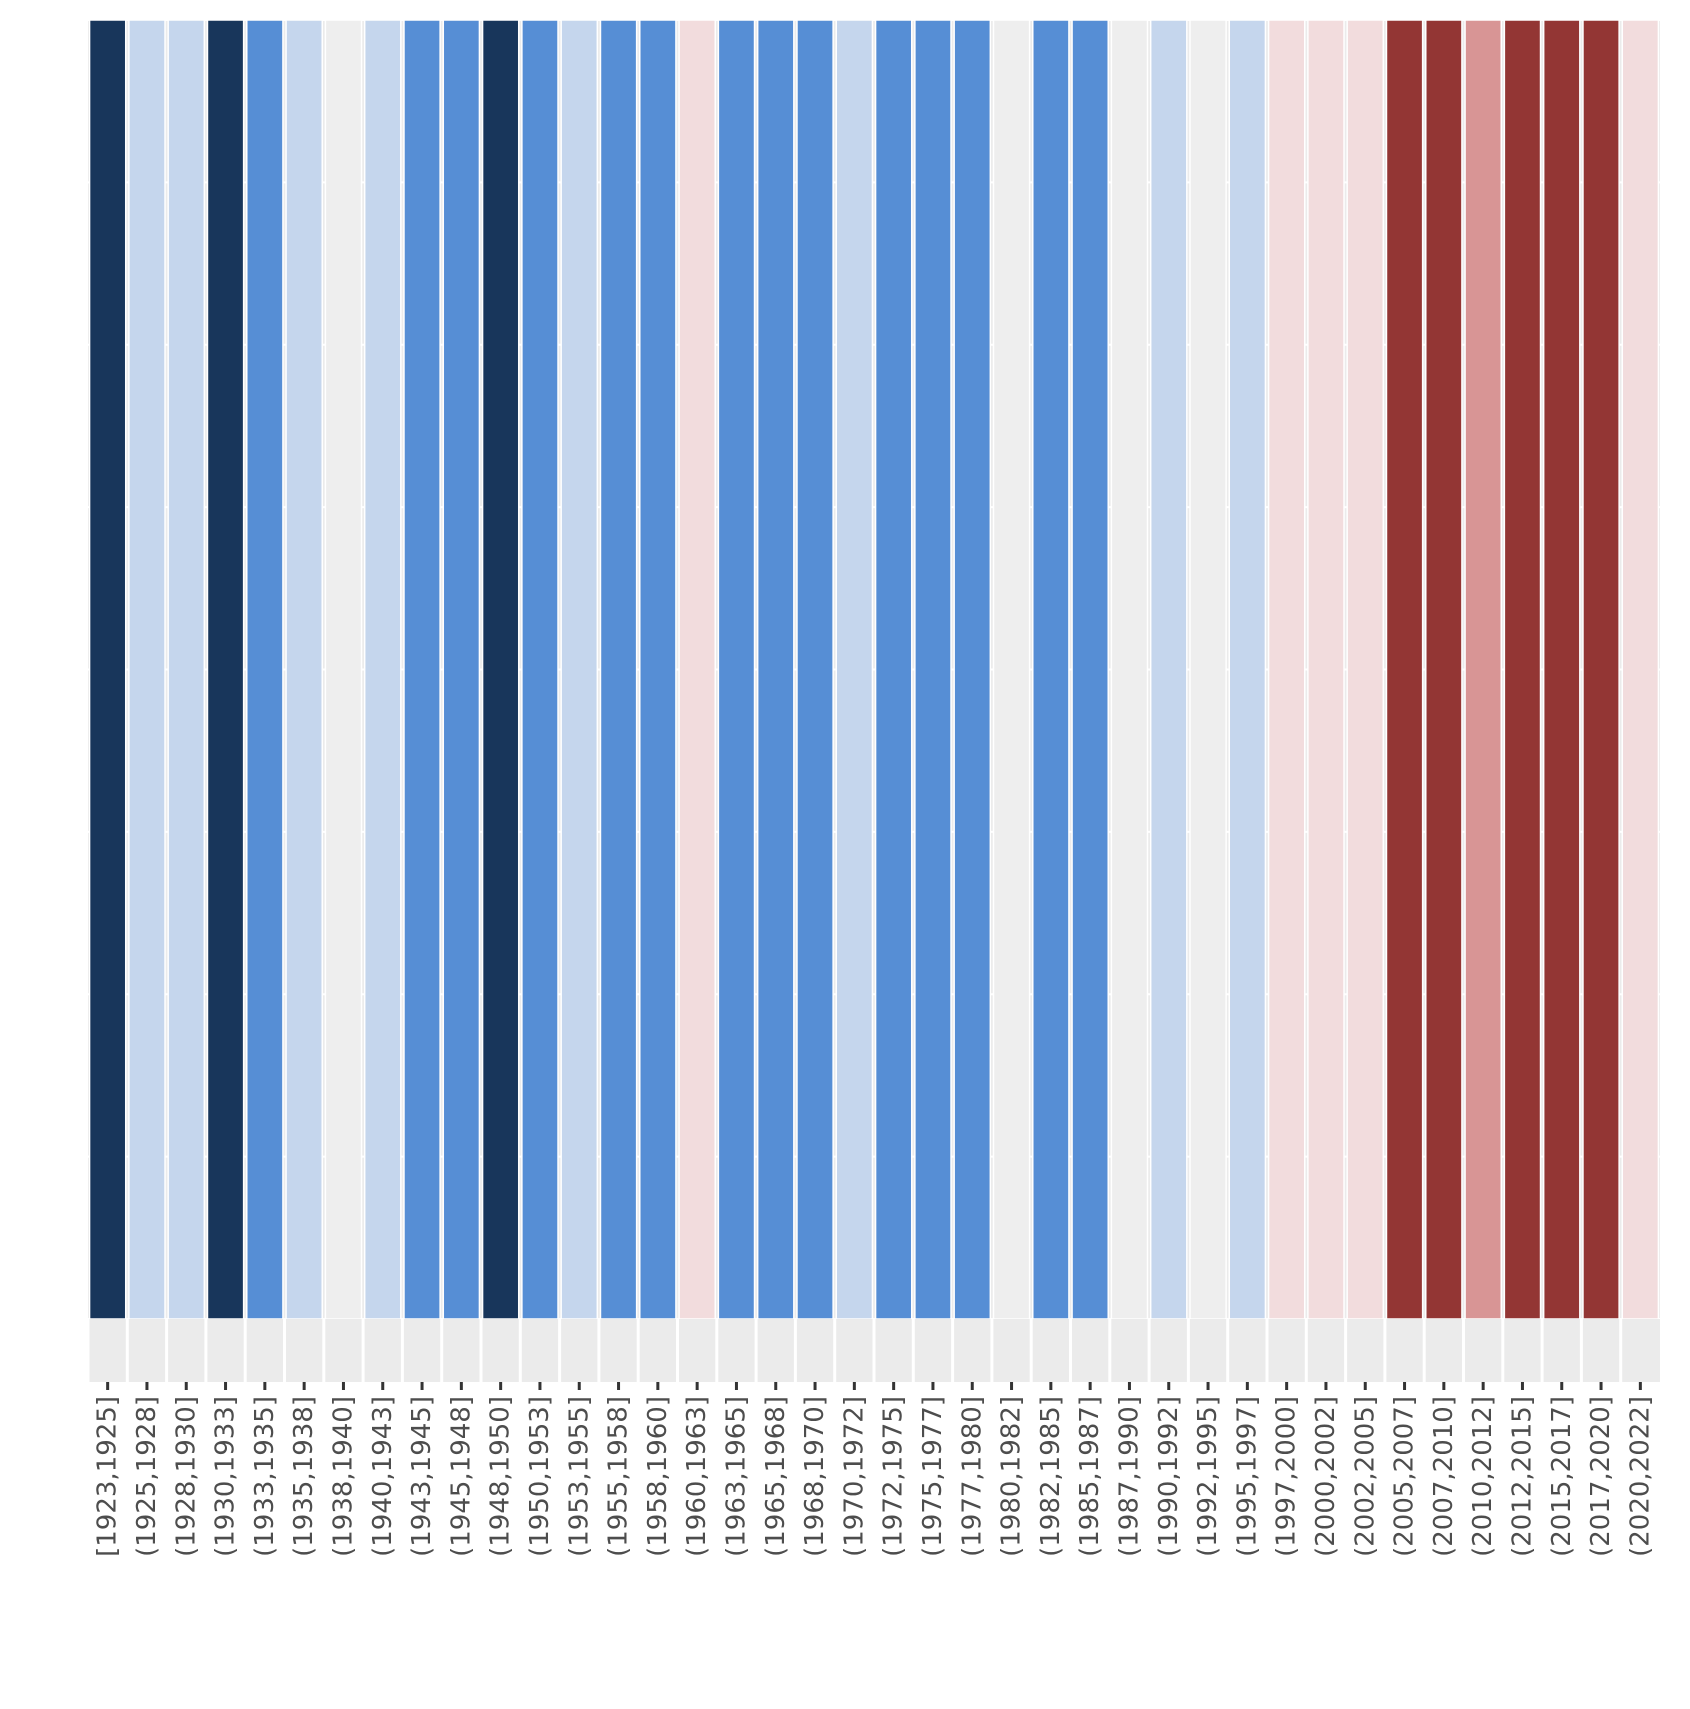  I want to click on x-tick-label: (1977,1980], so click(972, 1476).